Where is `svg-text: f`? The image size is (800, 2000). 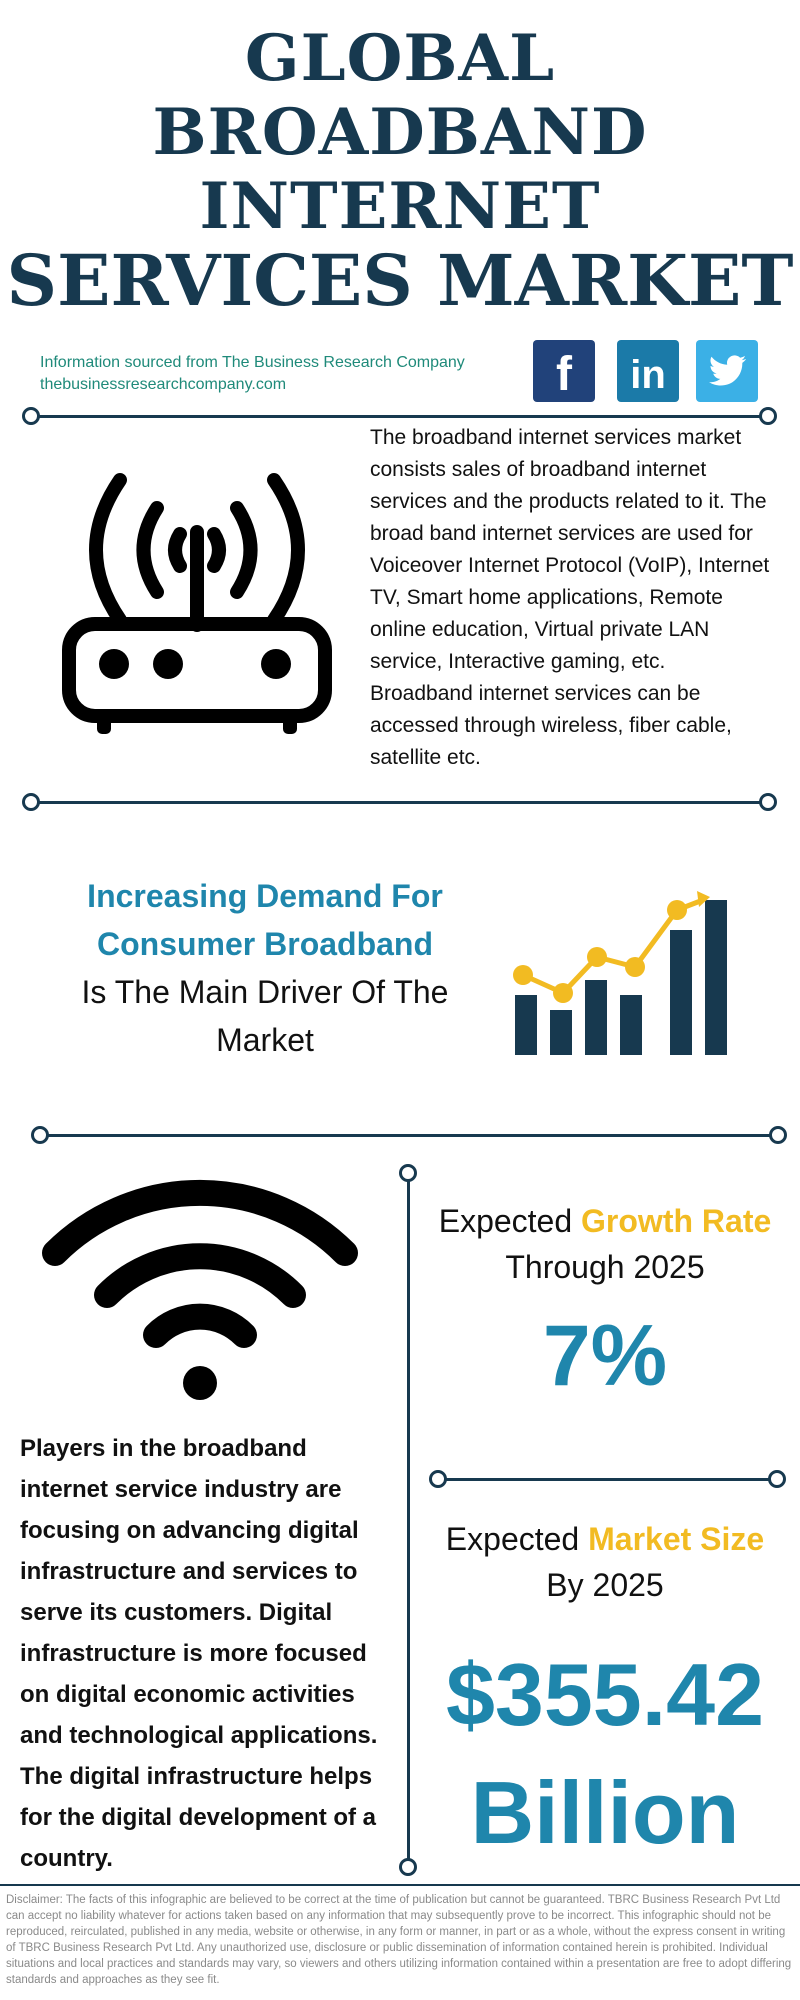 svg-text: f is located at coordinates (564, 374).